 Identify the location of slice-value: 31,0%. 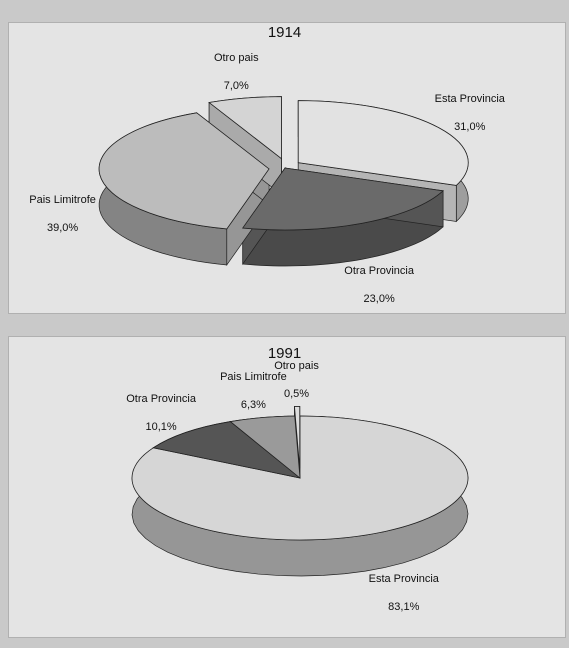
(470, 127).